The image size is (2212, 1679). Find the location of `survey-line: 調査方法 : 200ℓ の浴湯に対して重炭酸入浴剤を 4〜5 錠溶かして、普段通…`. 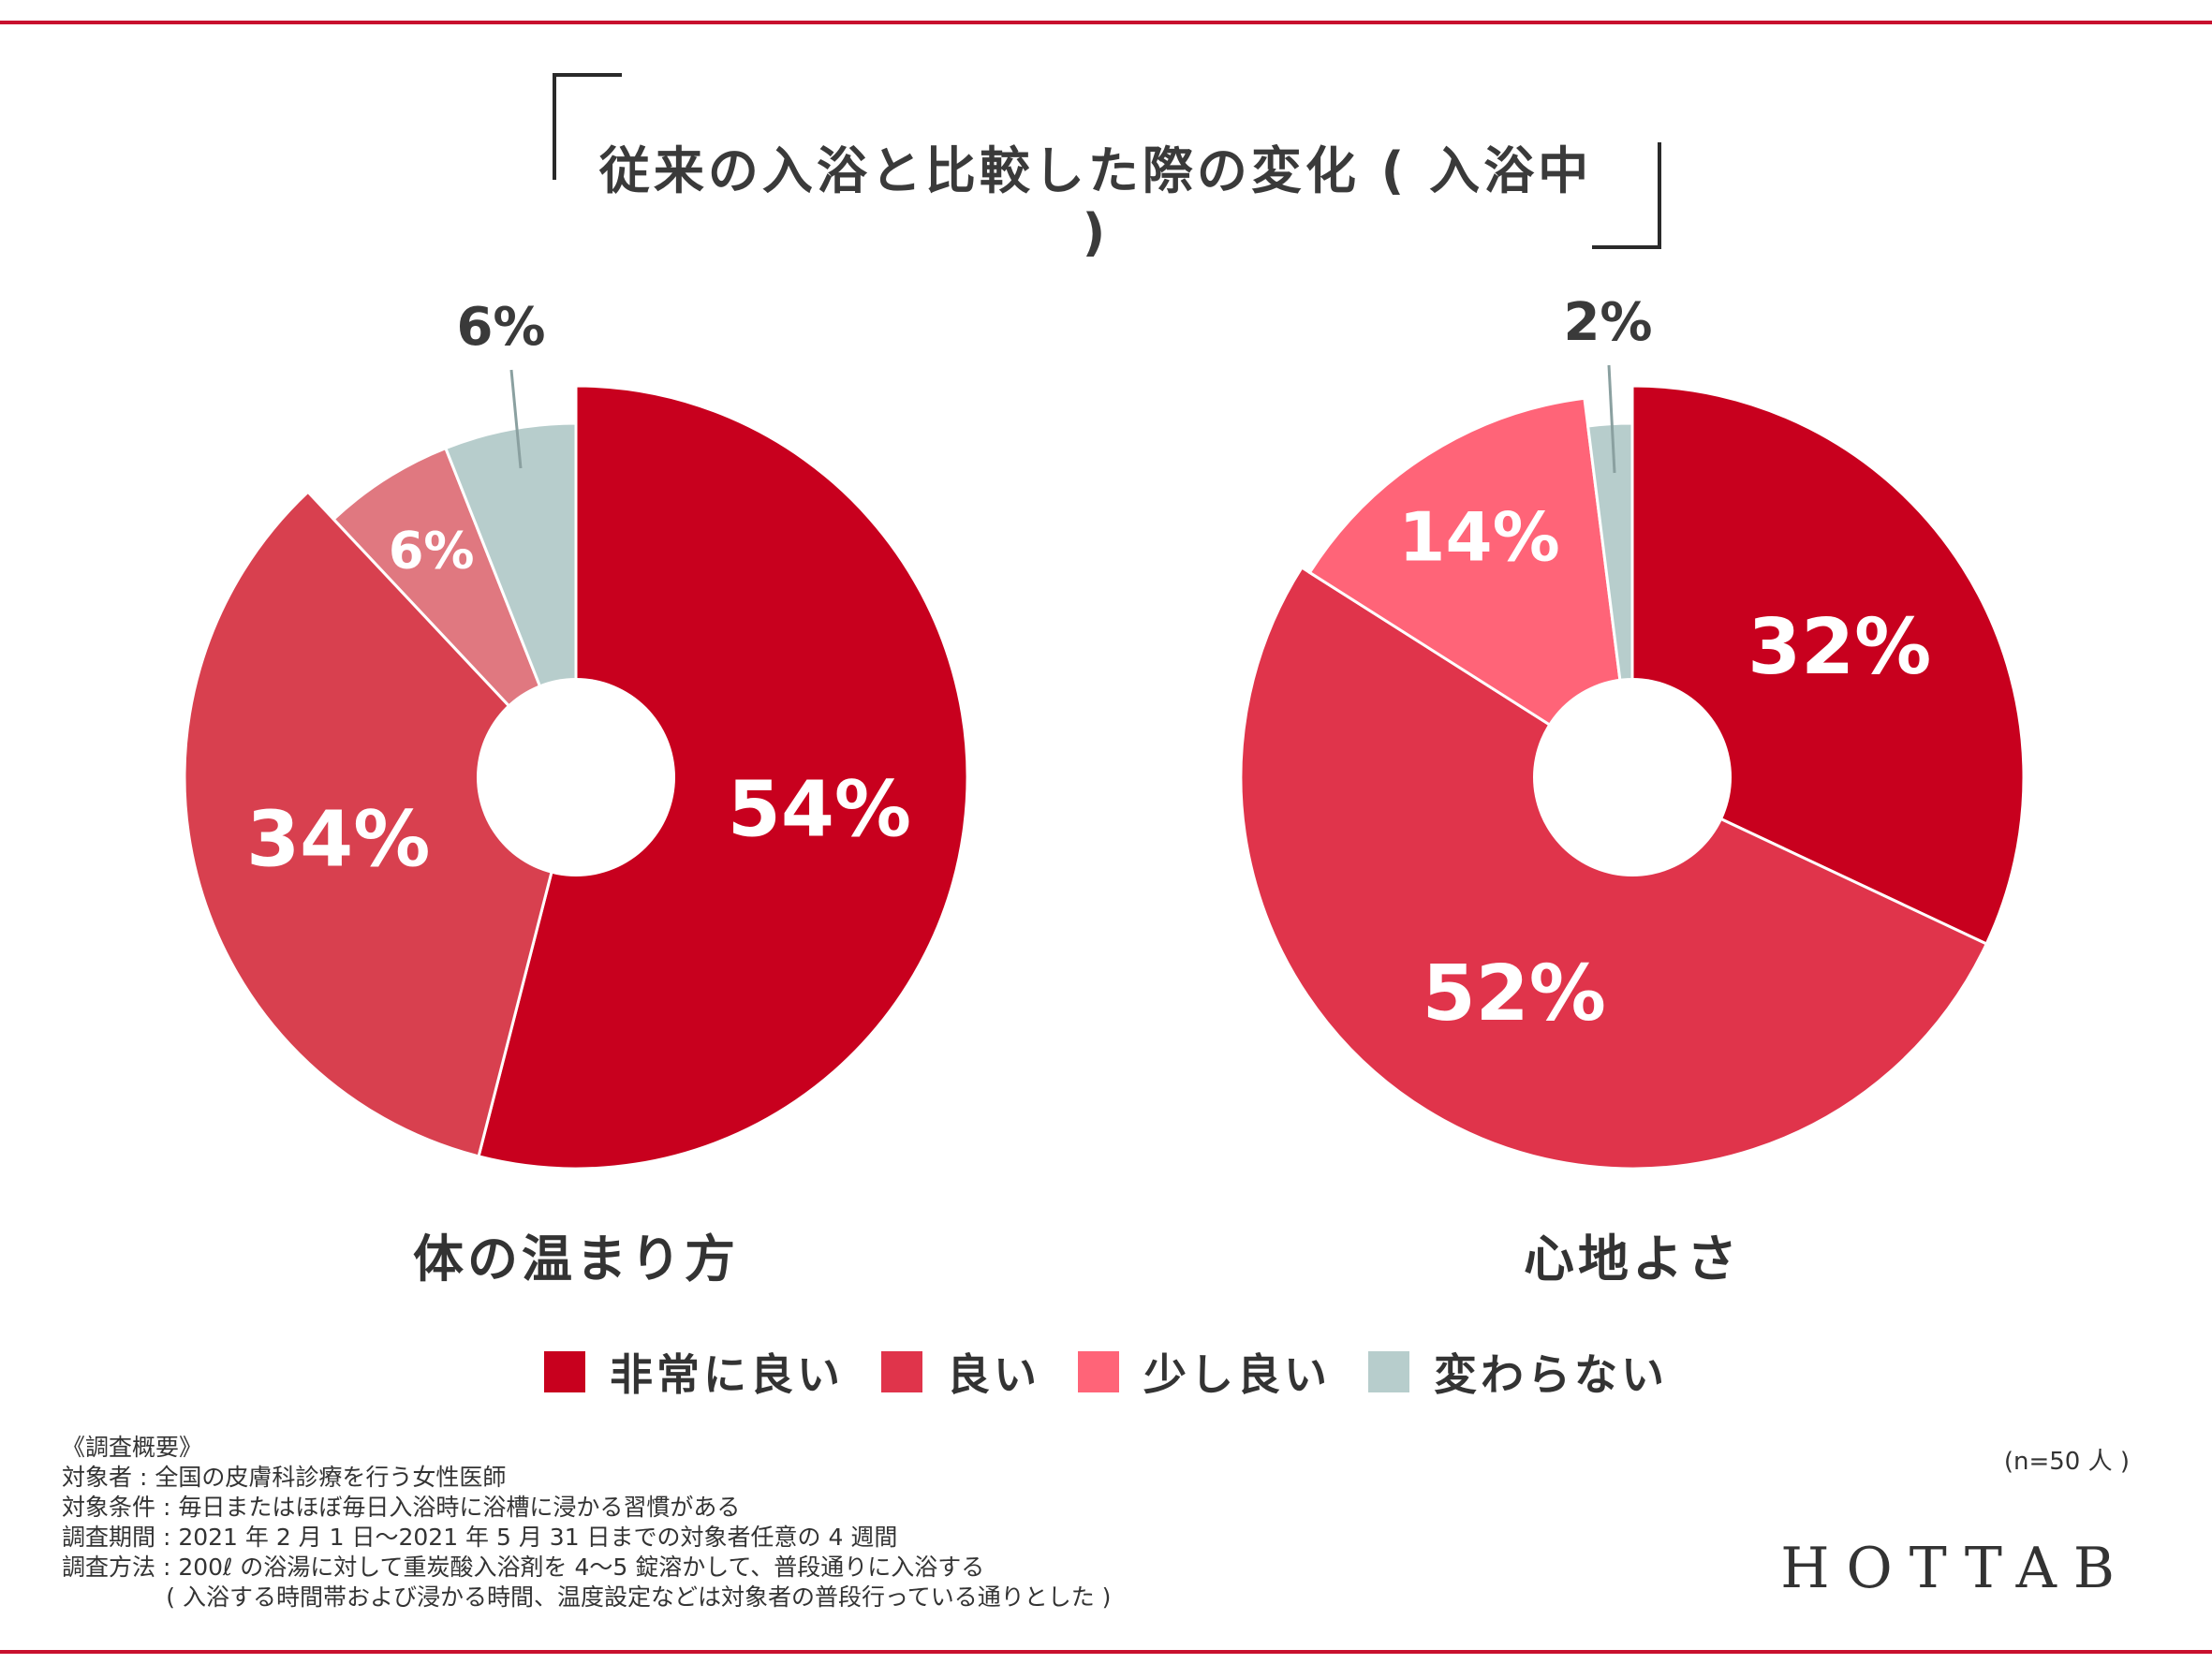

survey-line: 調査方法 : 200ℓ の浴湯に対して重炭酸入浴剤を 4〜5 錠溶かして、普段通… is located at coordinates (523, 1567).